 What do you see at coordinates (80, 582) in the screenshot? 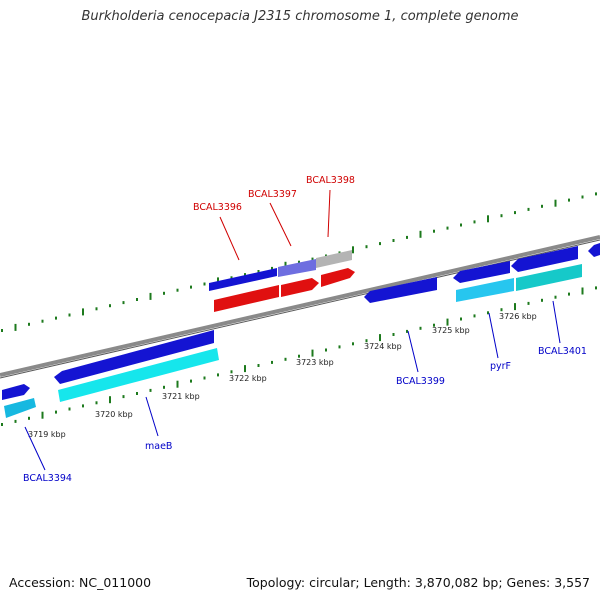
I see `accession-text: Accession: NC_011000` at bounding box center [80, 582].